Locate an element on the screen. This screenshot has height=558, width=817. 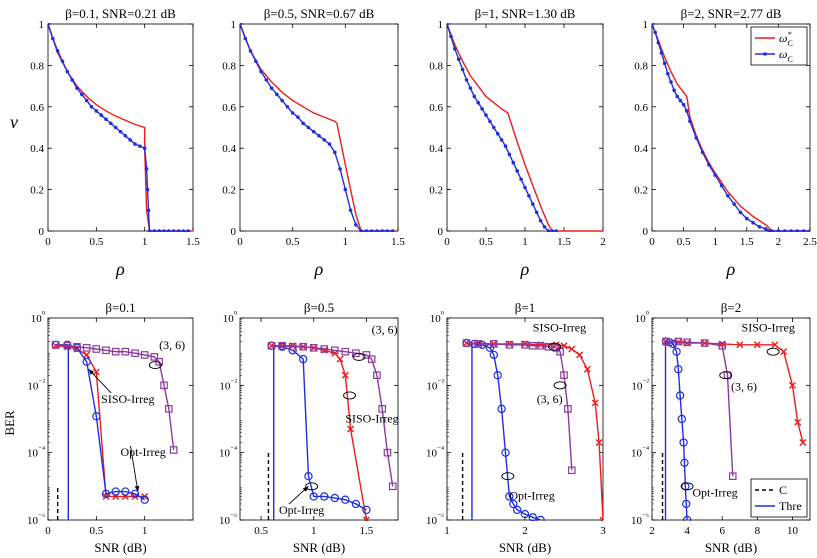
y-tick-label: 10⁻⁴ is located at coordinates (640, 452).